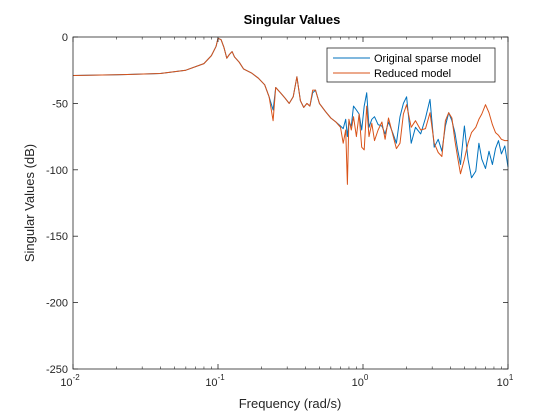 The width and height of the screenshot is (560, 420). I want to click on y-tick-label: -50, so click(60, 104).